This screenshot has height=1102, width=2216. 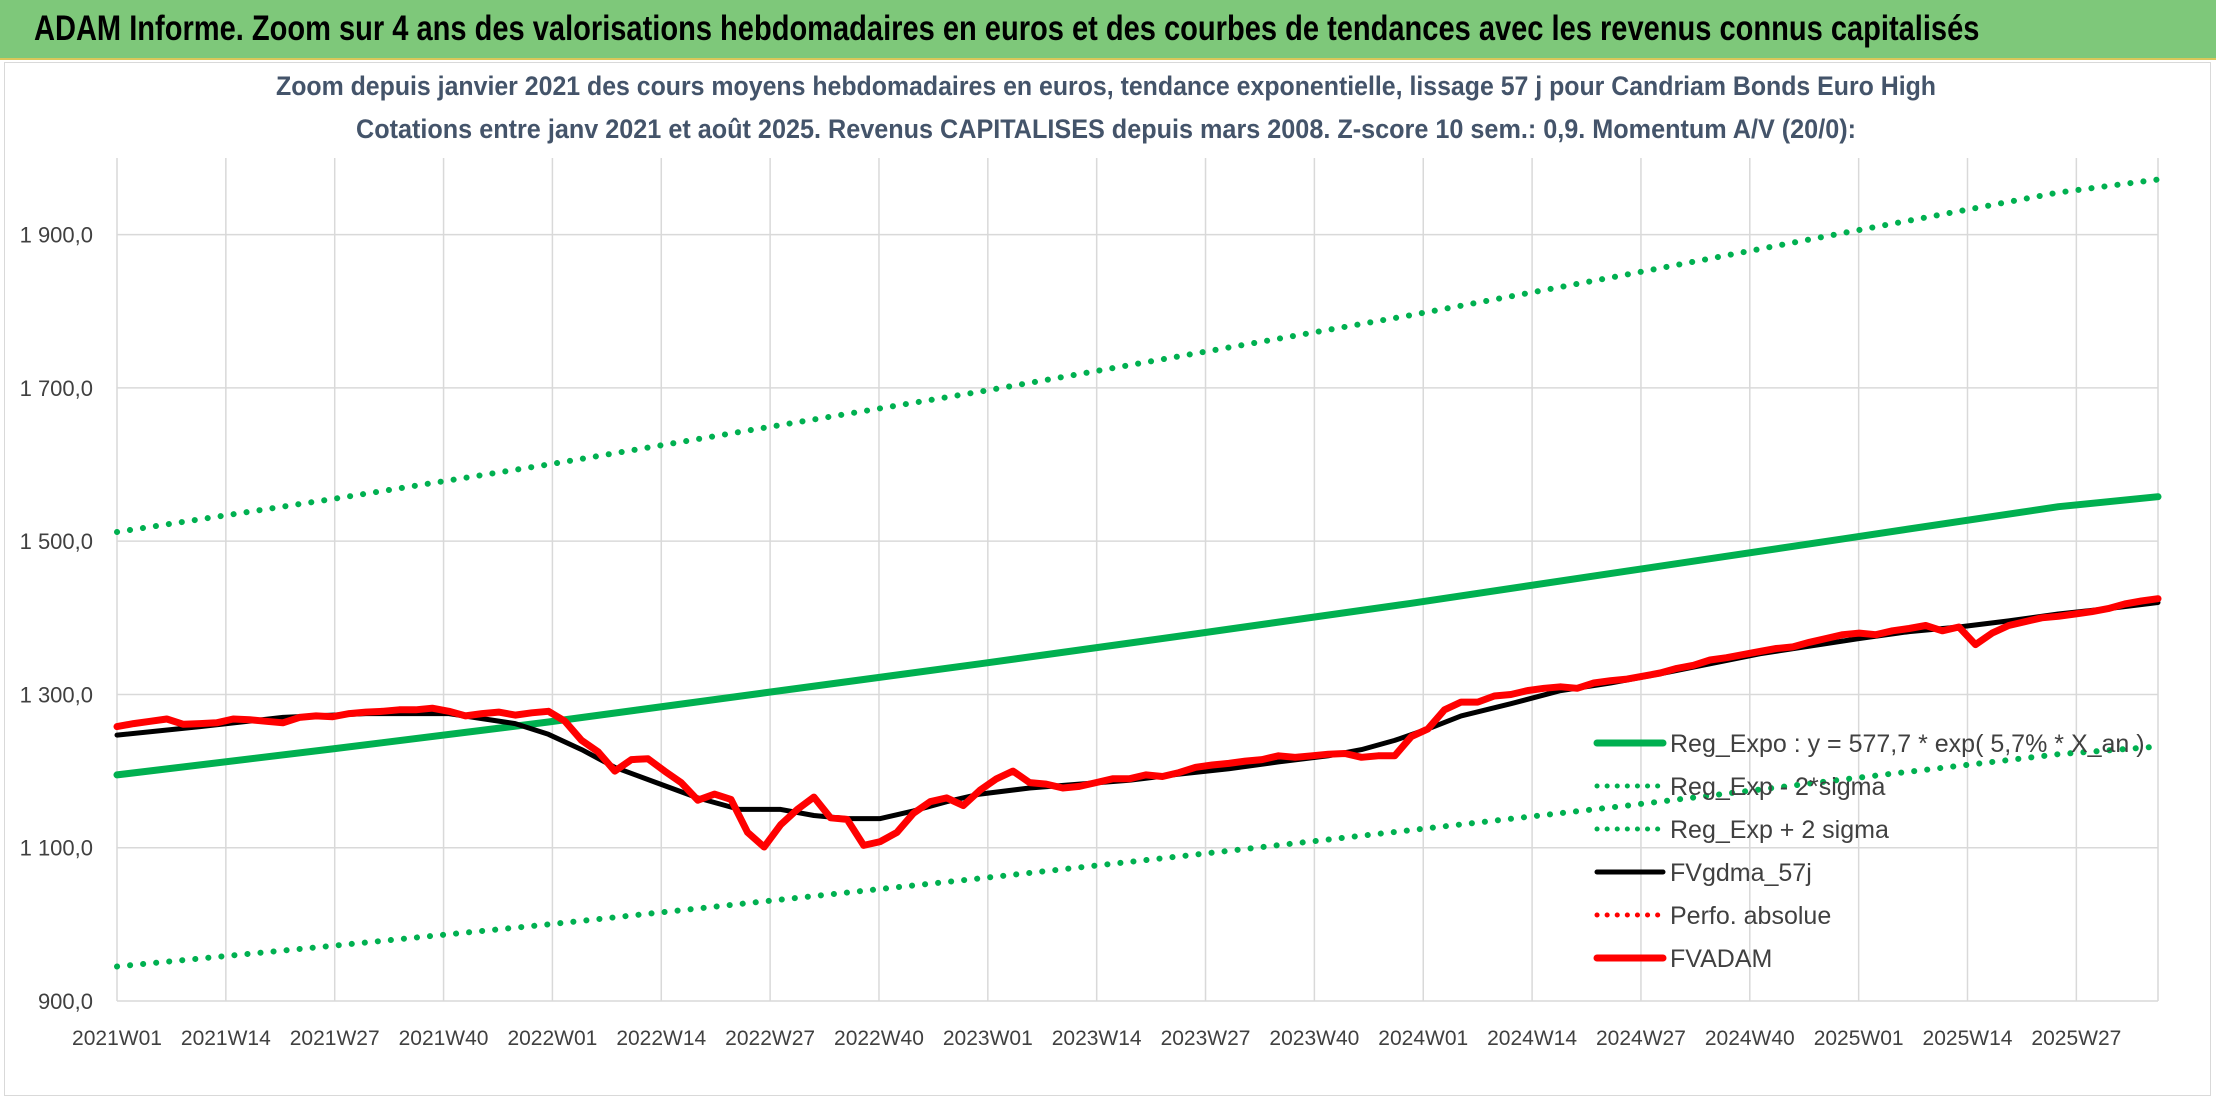 I want to click on y-tick-label: 1 300,0, so click(x=56, y=694).